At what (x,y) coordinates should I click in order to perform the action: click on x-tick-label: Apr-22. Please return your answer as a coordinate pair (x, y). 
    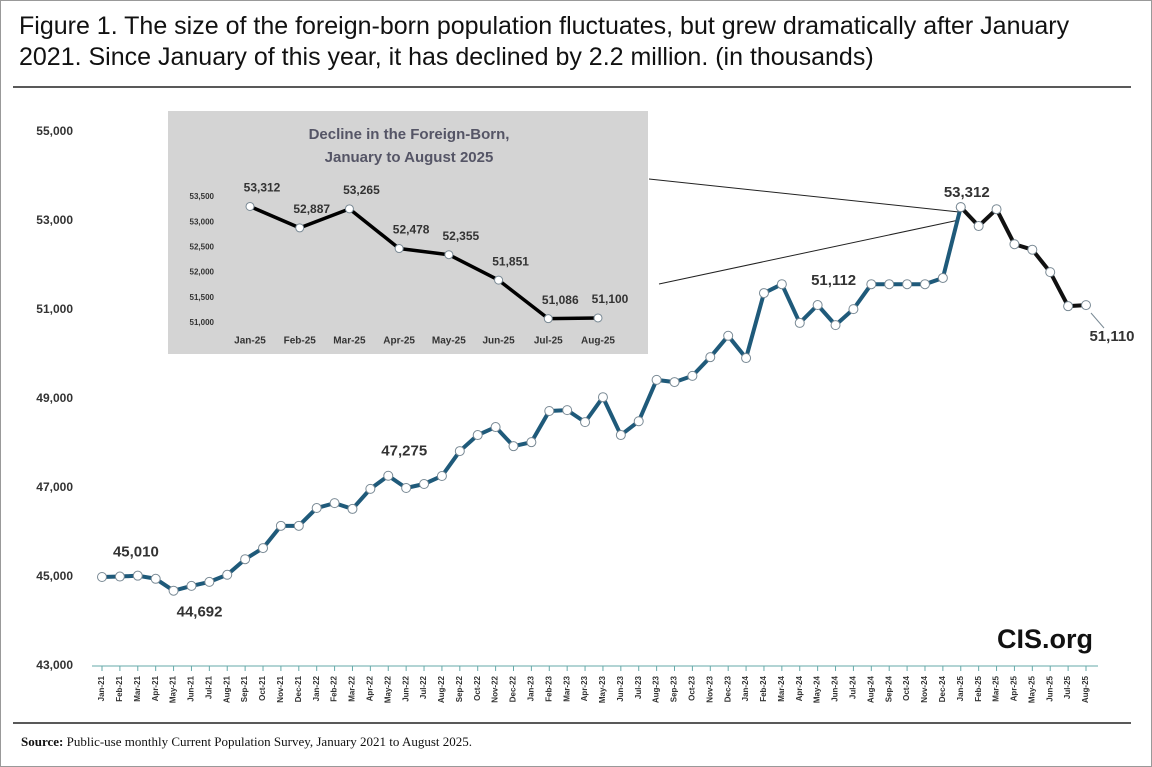
    Looking at the image, I should click on (369, 688).